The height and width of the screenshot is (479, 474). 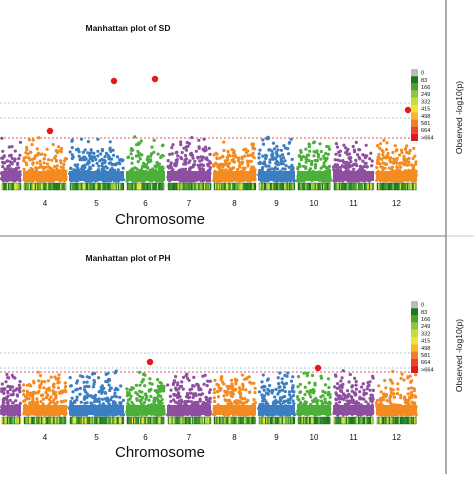 What do you see at coordinates (427, 138) in the screenshot?
I see `legend-label: >664` at bounding box center [427, 138].